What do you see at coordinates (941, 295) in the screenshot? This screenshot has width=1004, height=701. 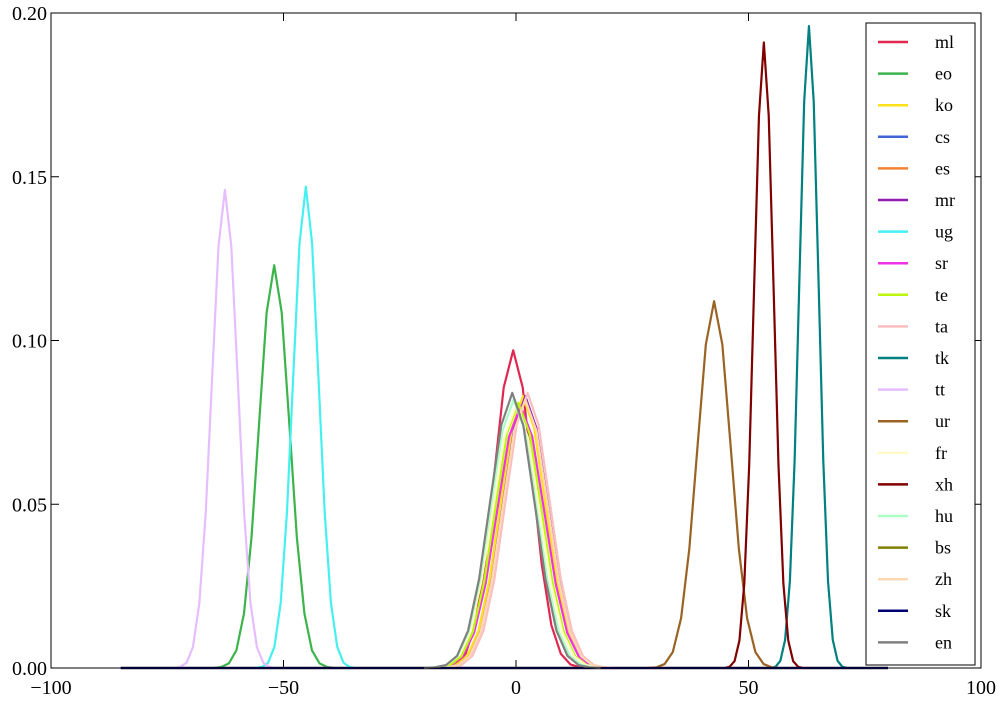 I see `legend-label: te` at bounding box center [941, 295].